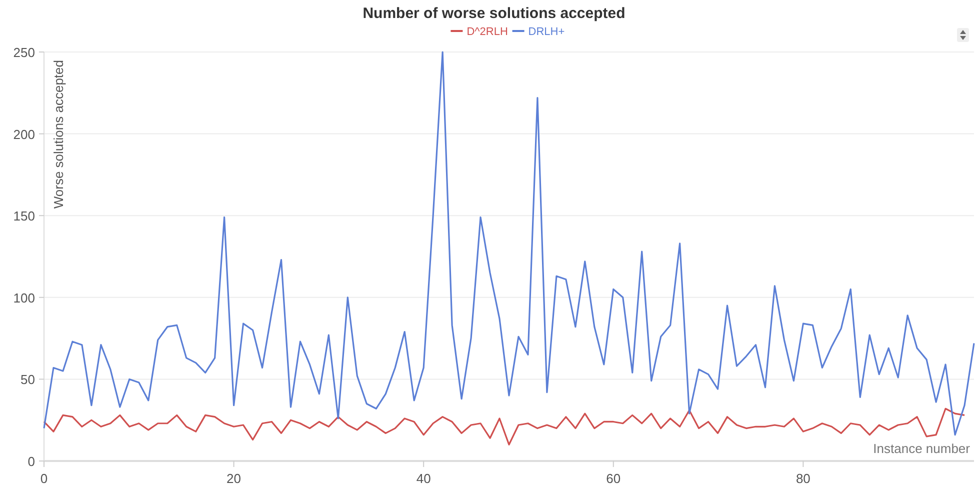 Image resolution: width=976 pixels, height=490 pixels. What do you see at coordinates (24, 134) in the screenshot?
I see `y-tick-label: 200` at bounding box center [24, 134].